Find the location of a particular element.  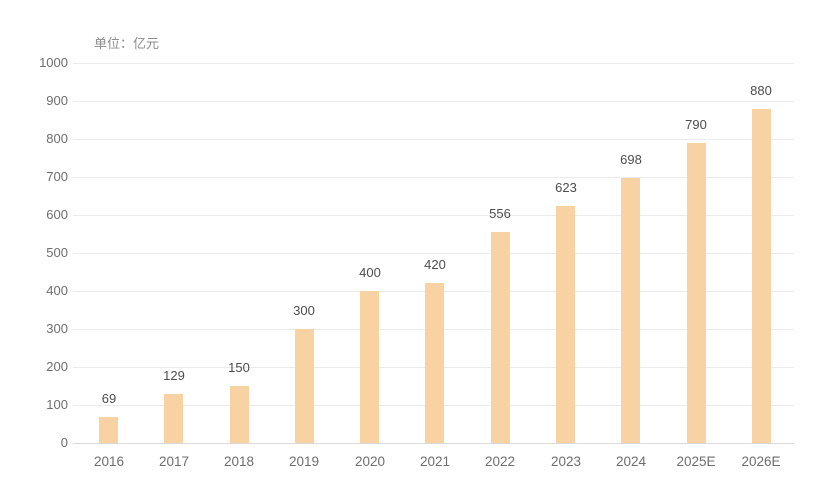

bar-value-label: 880 is located at coordinates (761, 90).